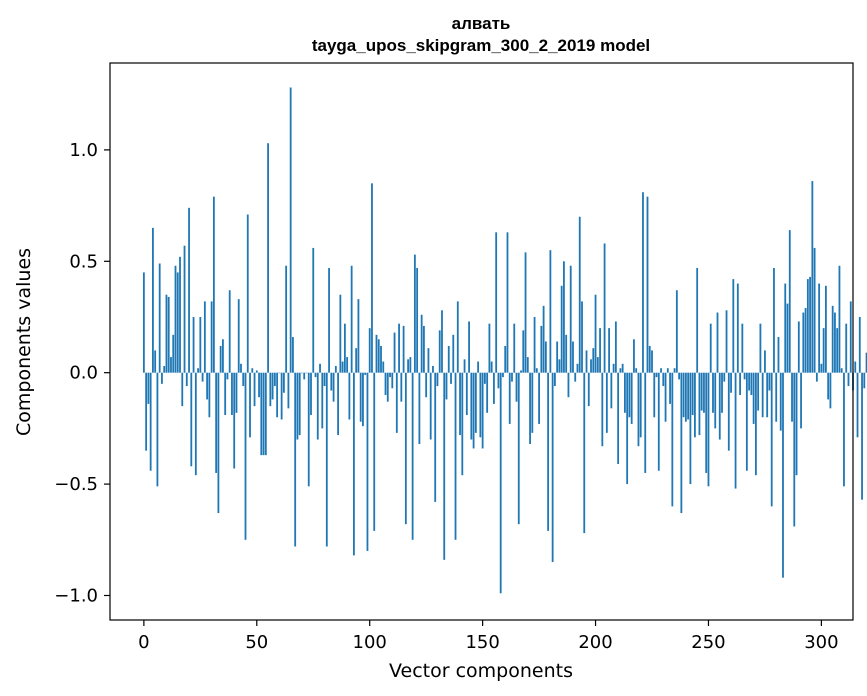 Image resolution: width=867 pixels, height=696 pixels. What do you see at coordinates (370, 642) in the screenshot?
I see `x-tick-label: 100` at bounding box center [370, 642].